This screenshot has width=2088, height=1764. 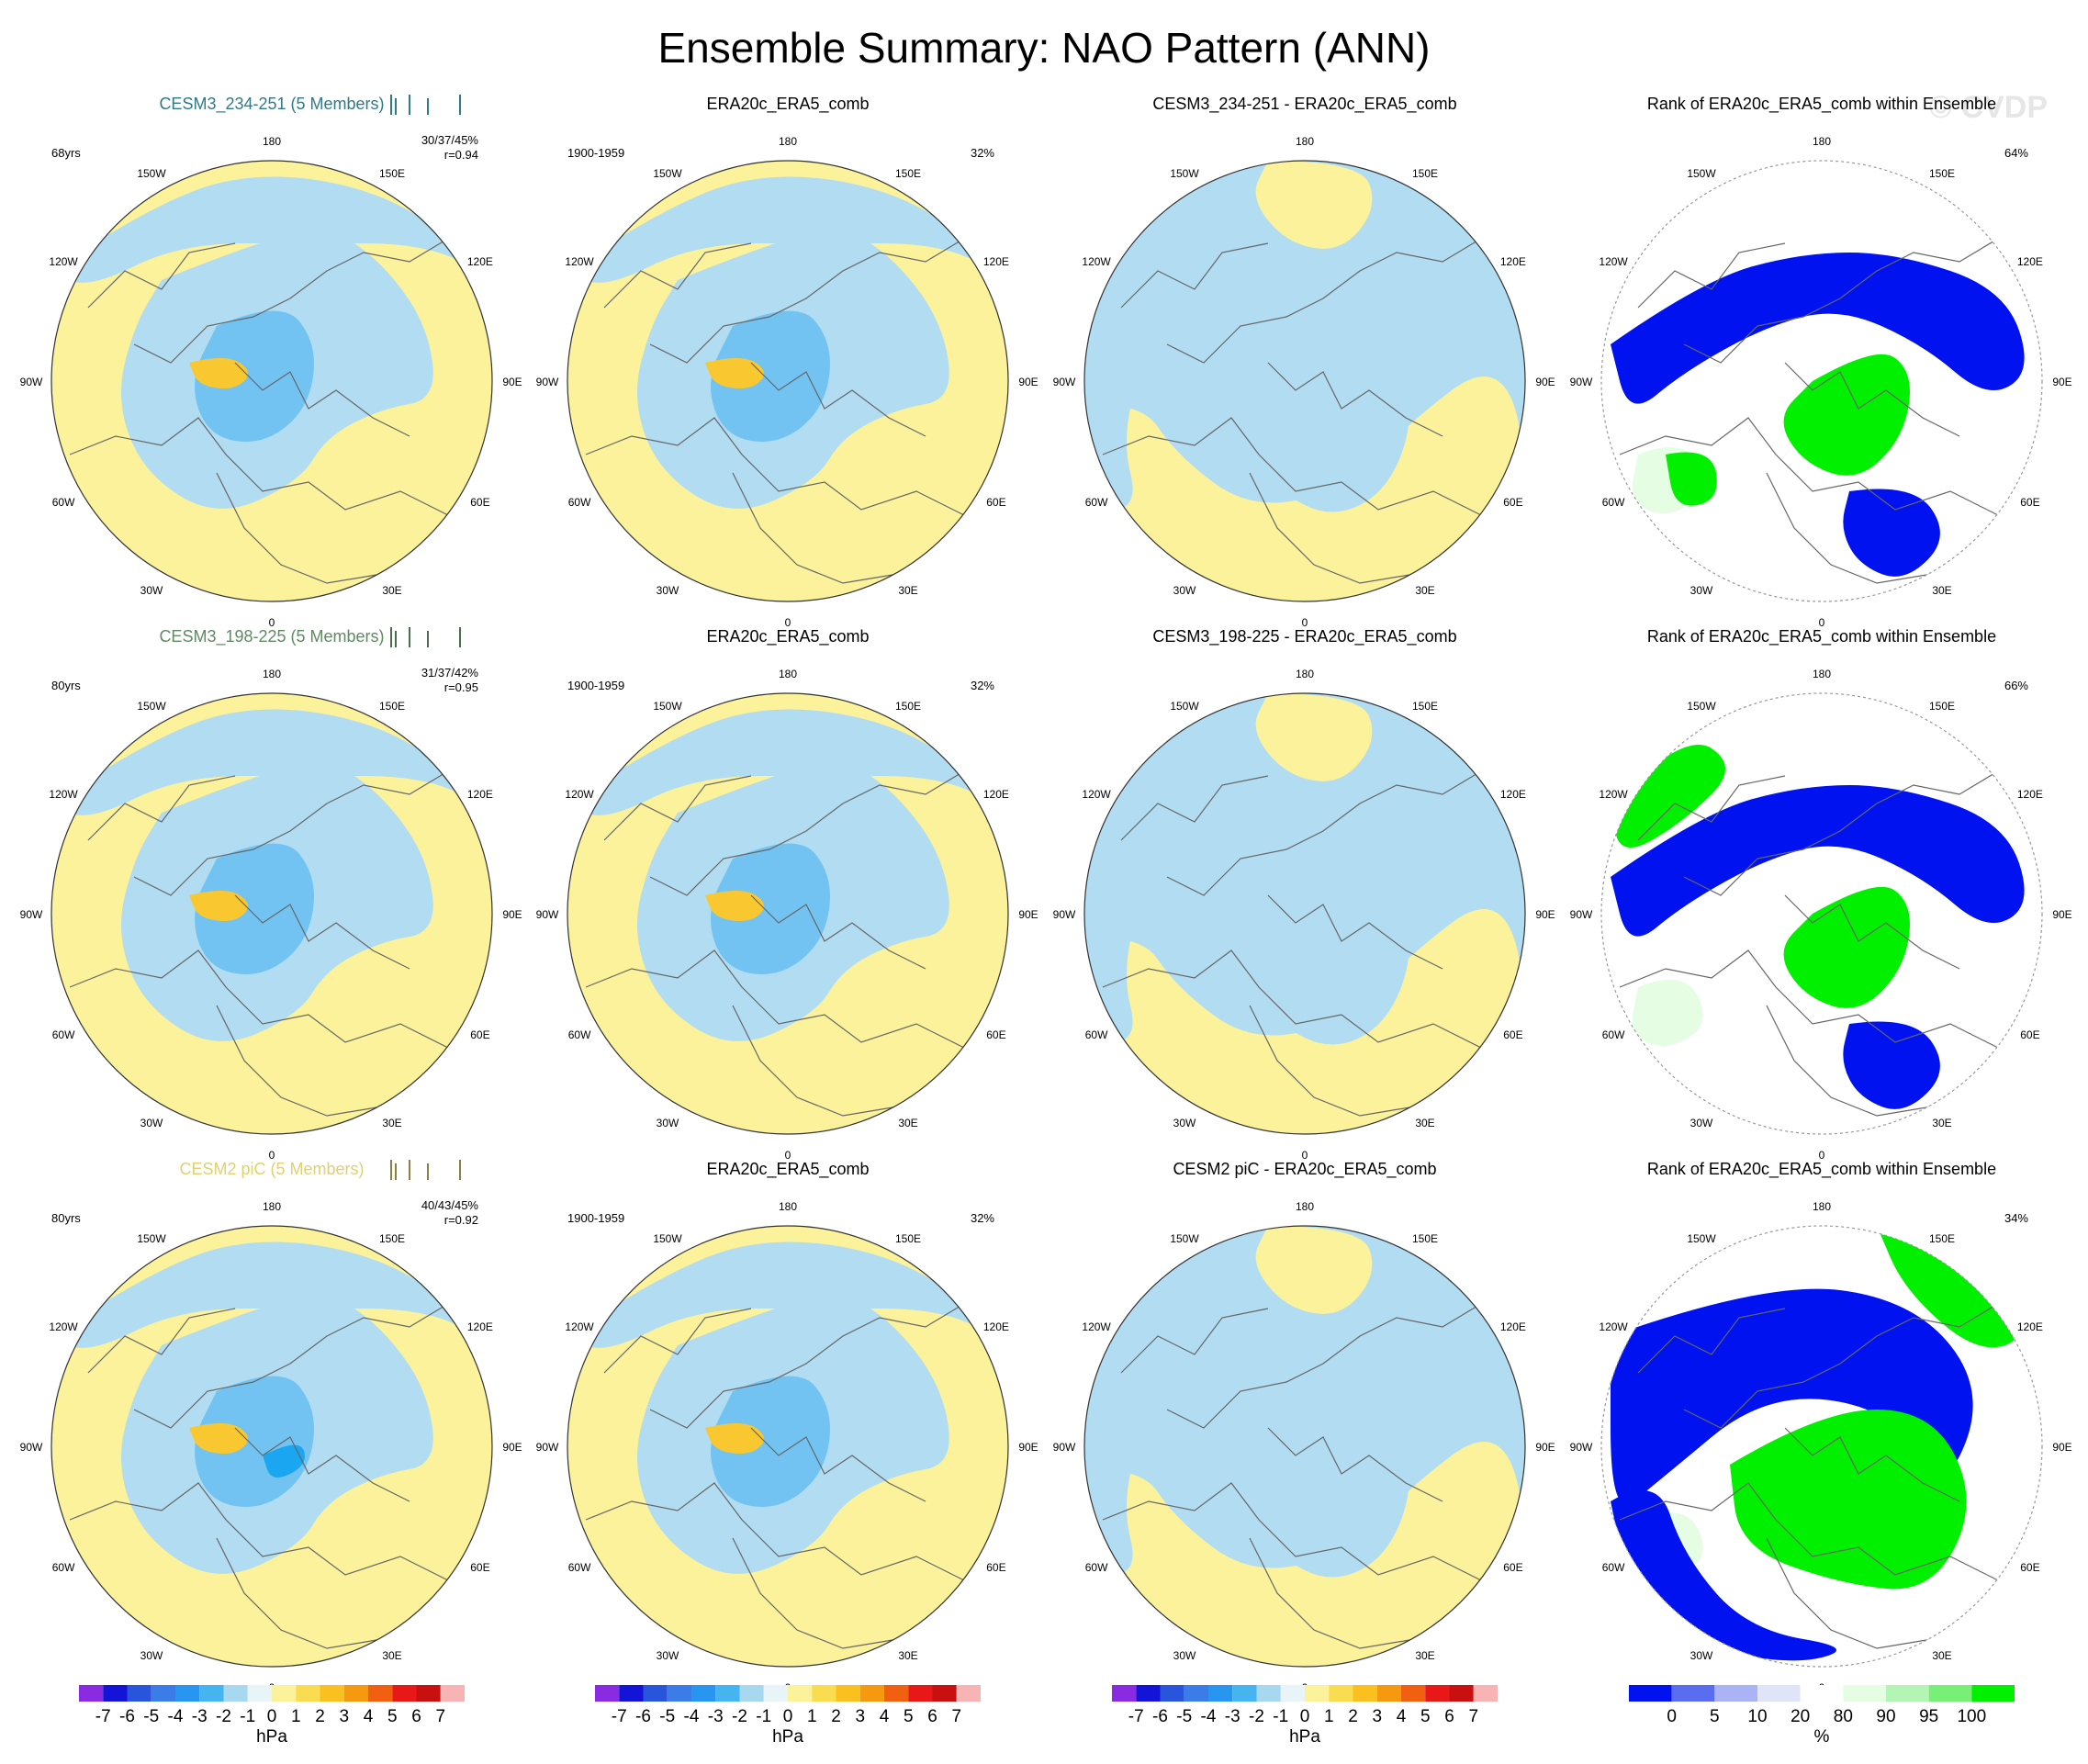 What do you see at coordinates (1715, 1716) in the screenshot?
I see `colorbar-rank-label: 5` at bounding box center [1715, 1716].